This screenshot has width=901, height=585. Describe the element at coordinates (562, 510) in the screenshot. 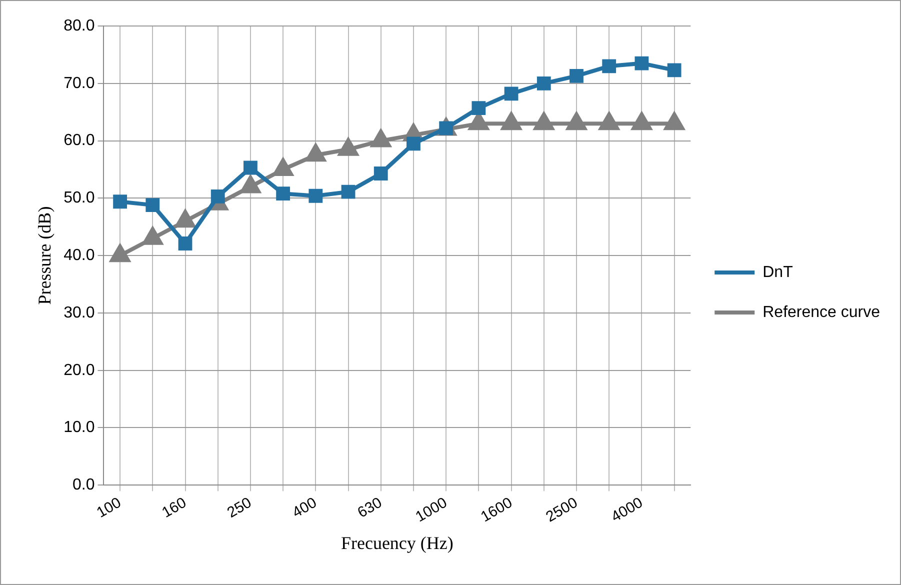

I see `x-tick-label: 2500` at that location.